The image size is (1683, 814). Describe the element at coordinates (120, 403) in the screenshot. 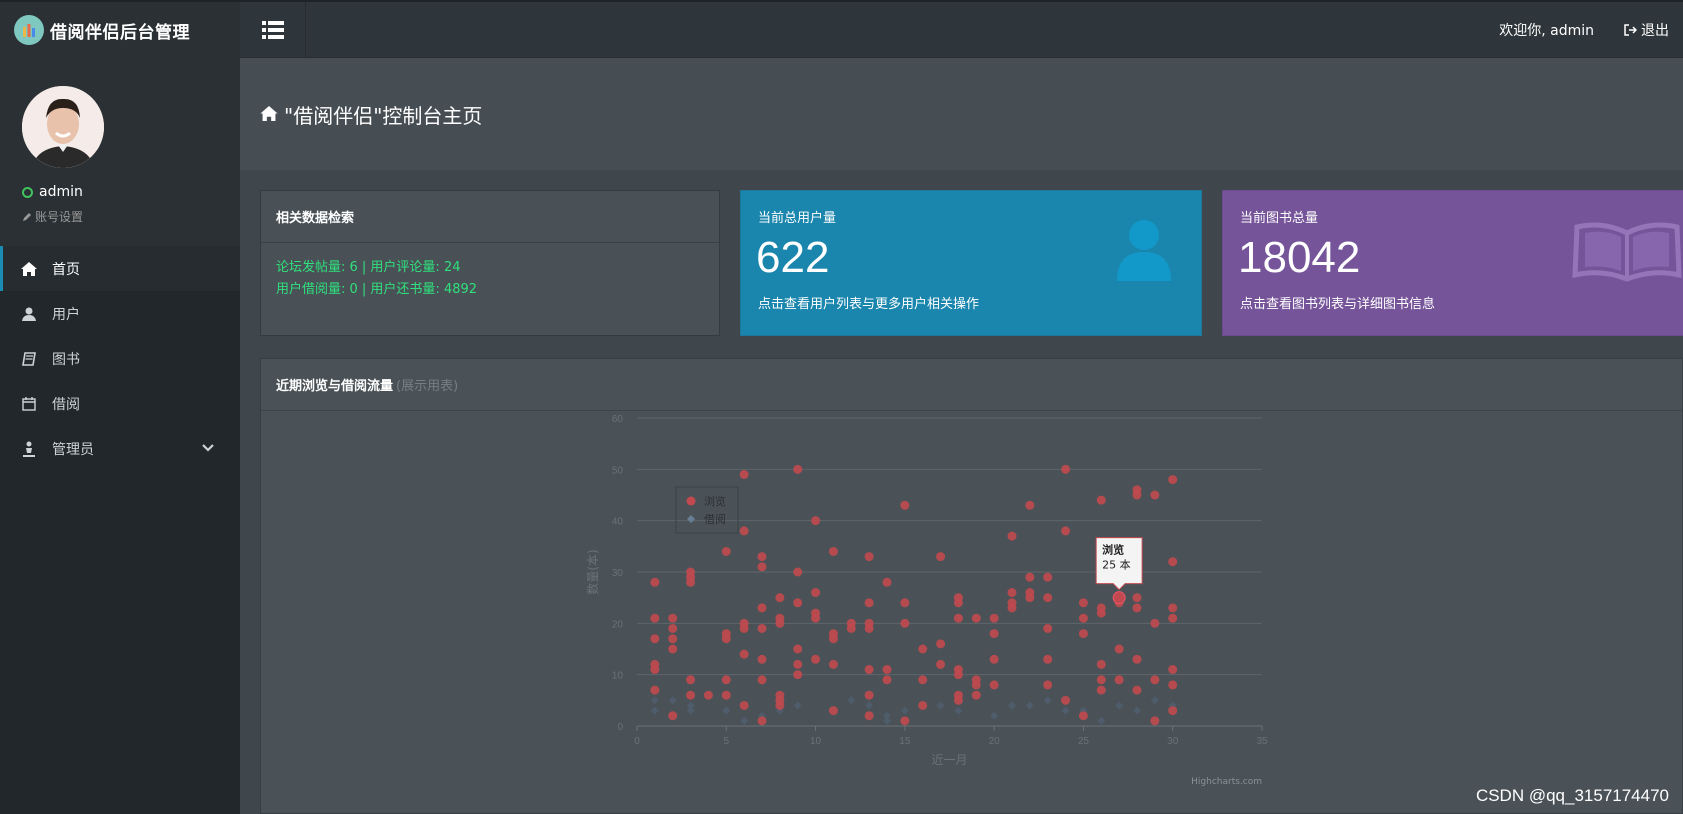

I see `sidebar-item-borrow: 借阅` at that location.